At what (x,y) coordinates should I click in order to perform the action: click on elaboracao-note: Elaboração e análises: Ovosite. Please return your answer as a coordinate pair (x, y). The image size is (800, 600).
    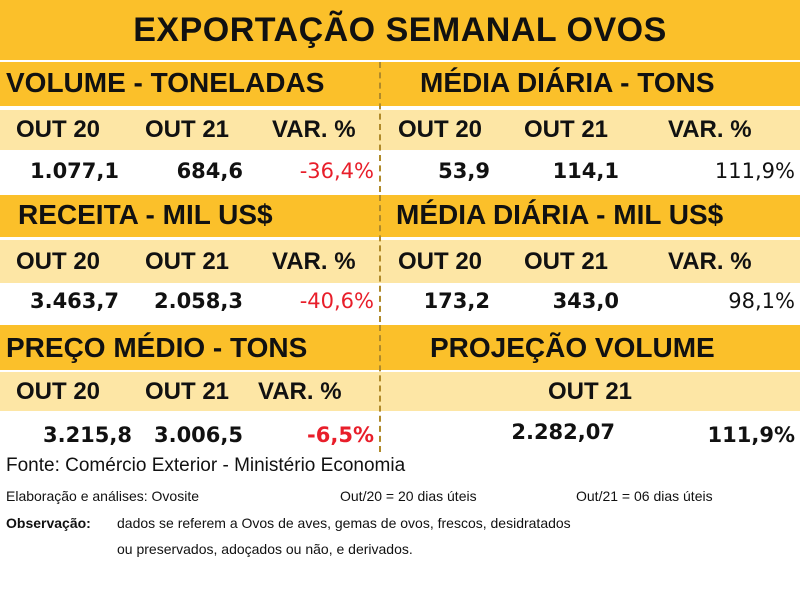
    Looking at the image, I should click on (102, 496).